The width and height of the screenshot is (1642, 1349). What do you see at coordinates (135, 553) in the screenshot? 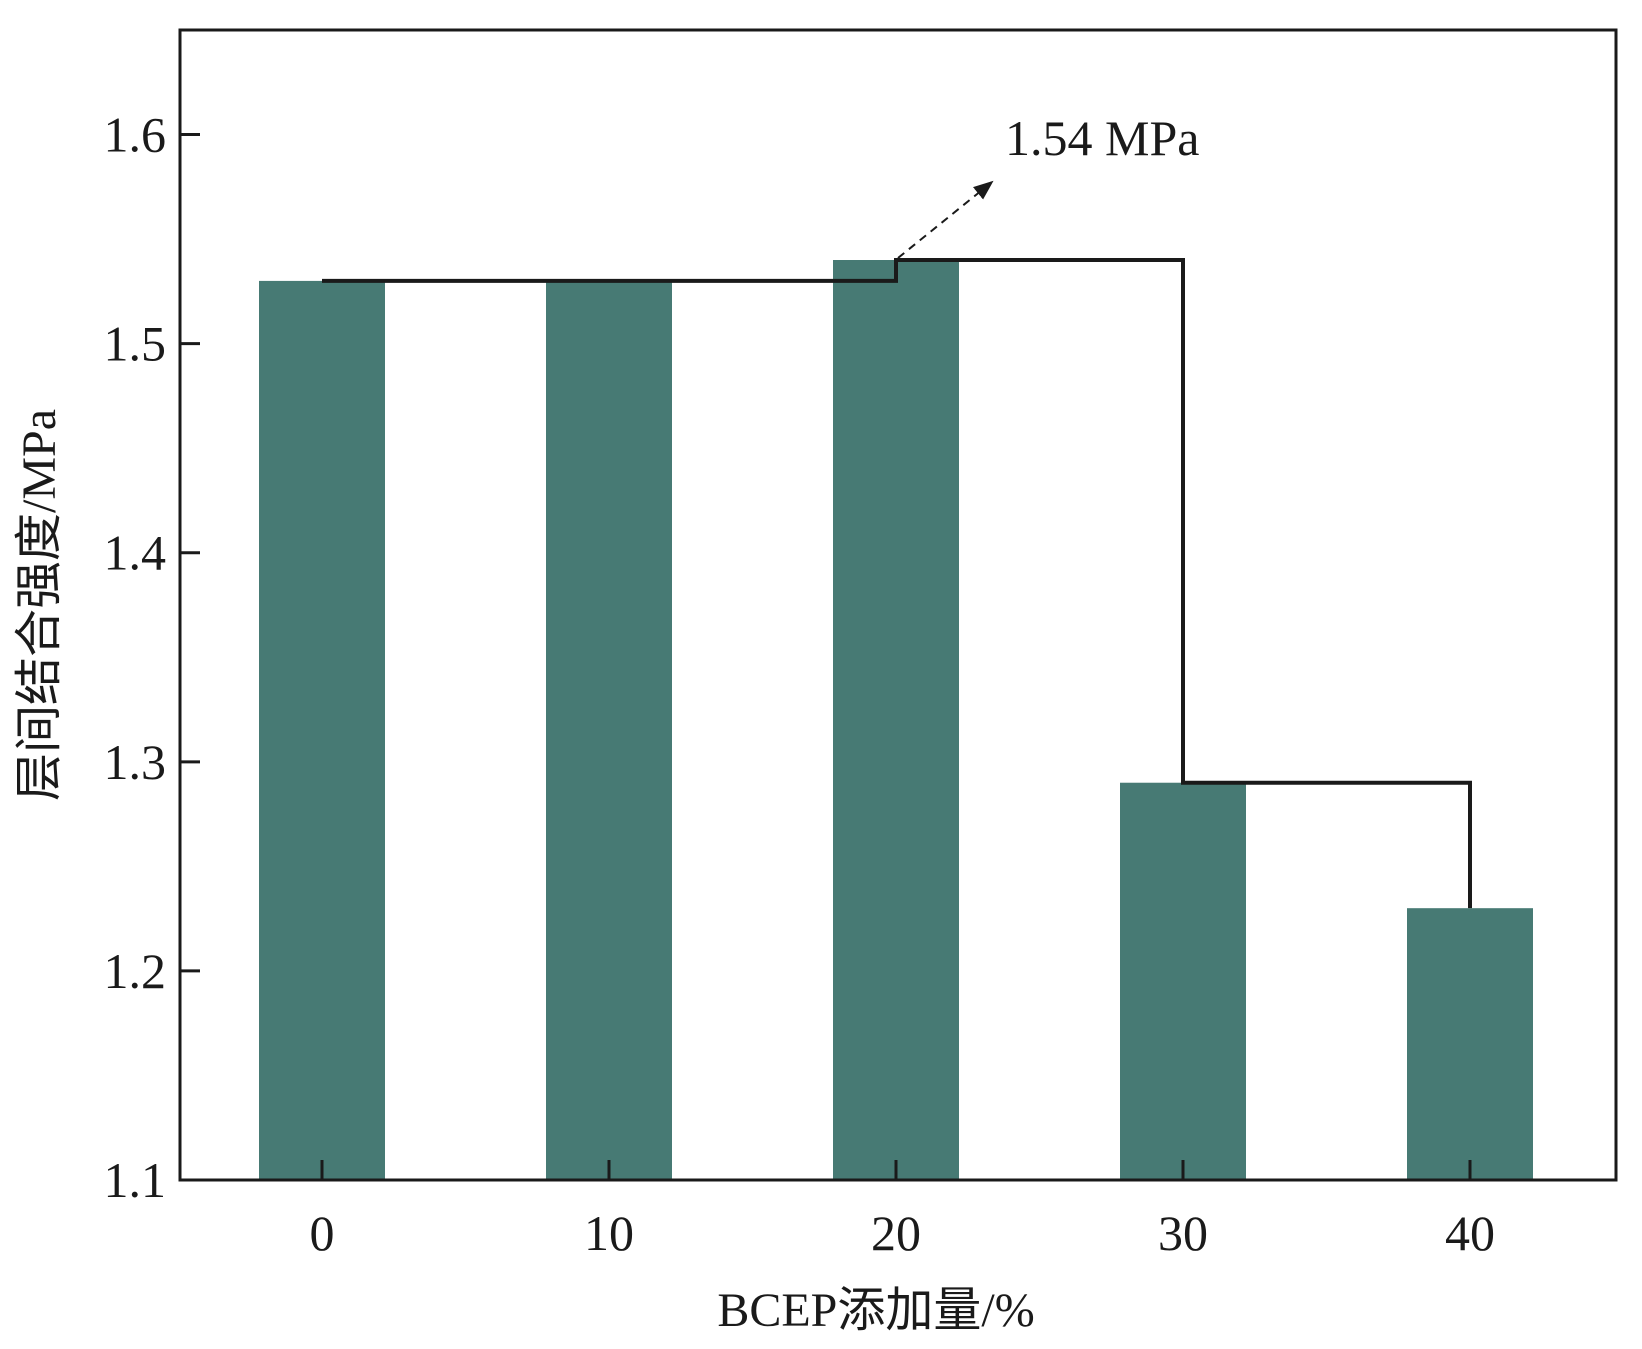
I see `y-tick-label-1.4: 1.4` at bounding box center [135, 553].